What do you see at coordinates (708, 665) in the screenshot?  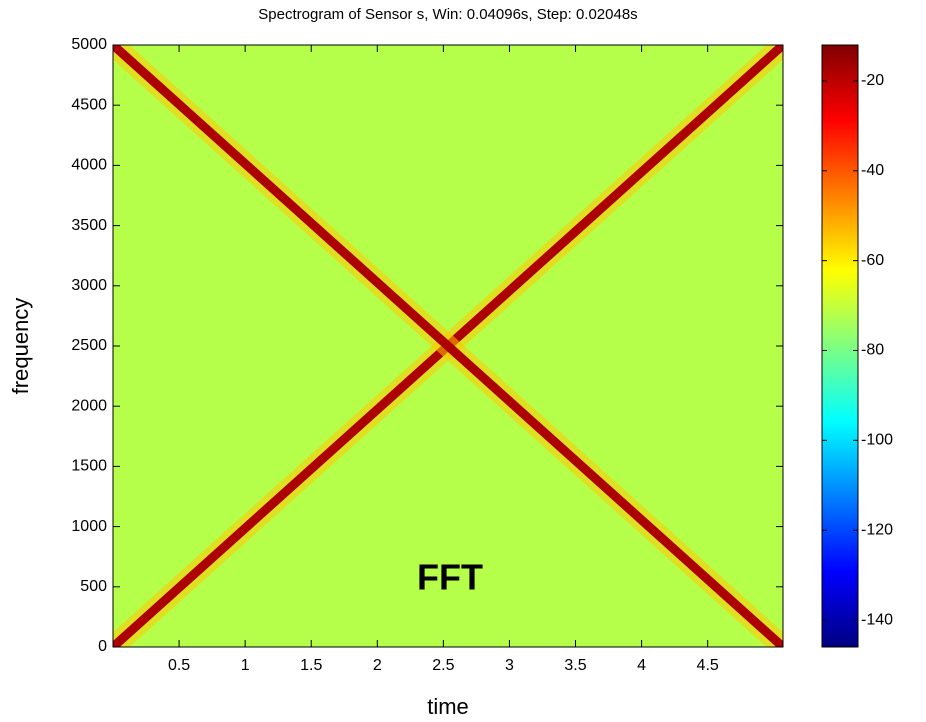 I see `x-tick-label: 4.5` at bounding box center [708, 665].